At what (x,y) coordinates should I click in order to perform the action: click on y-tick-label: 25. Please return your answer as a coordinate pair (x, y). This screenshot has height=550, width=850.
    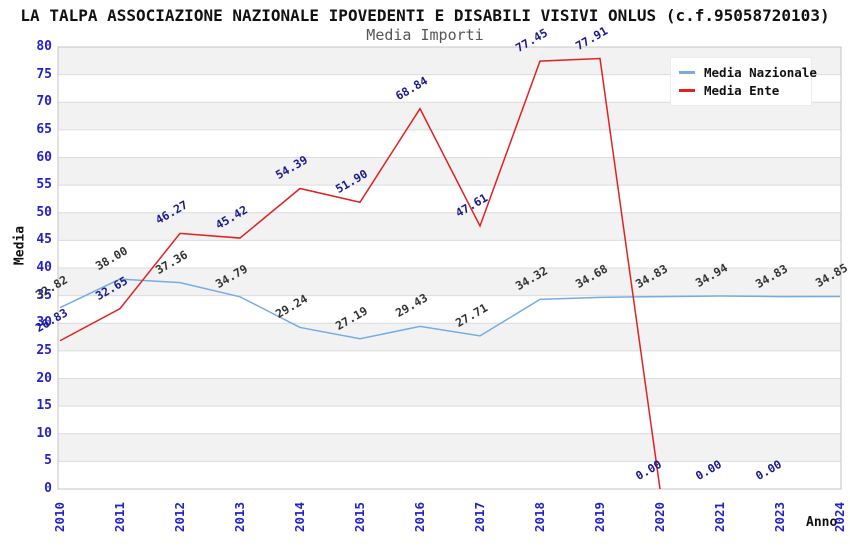
    Looking at the image, I should click on (44, 350).